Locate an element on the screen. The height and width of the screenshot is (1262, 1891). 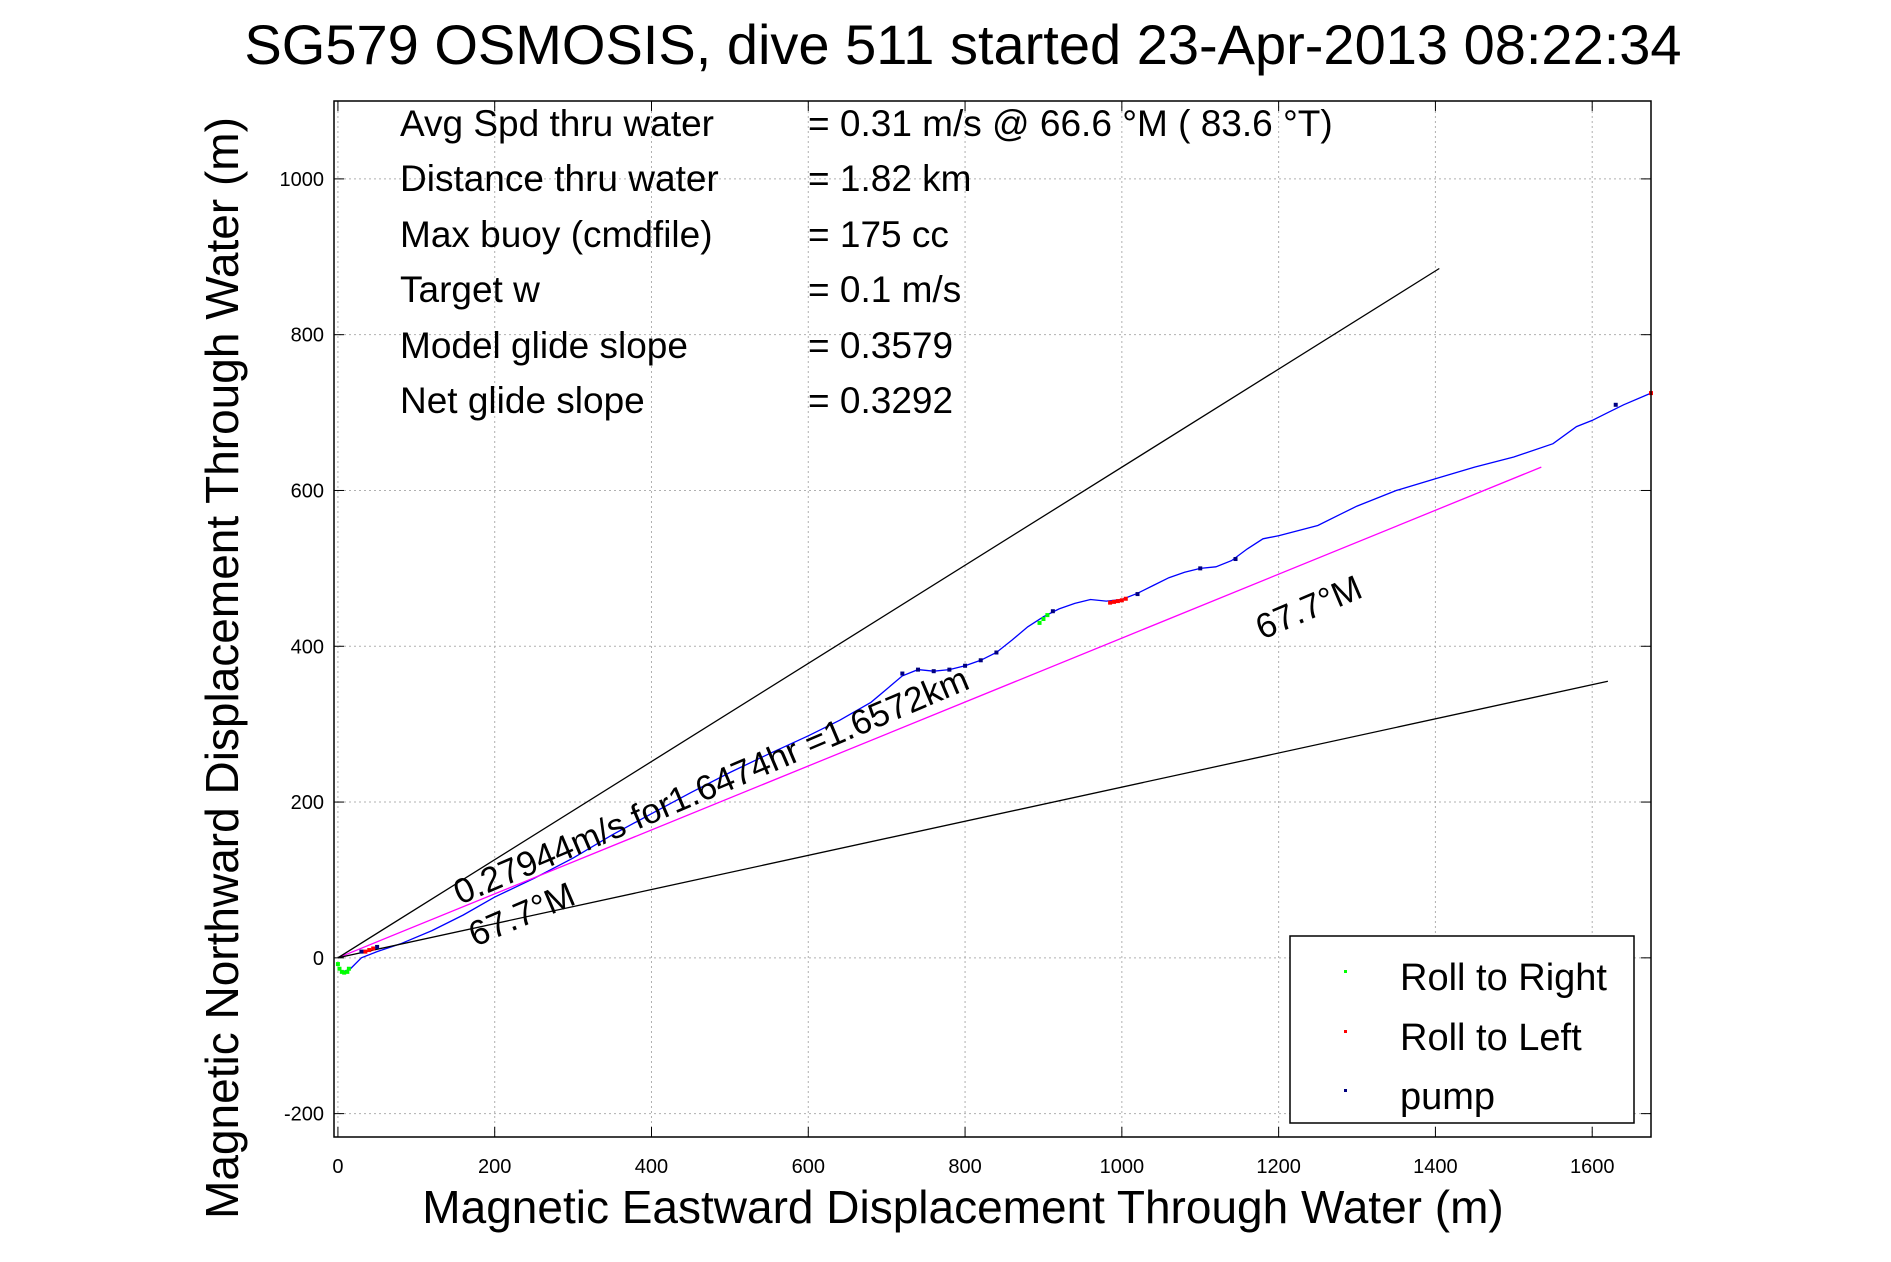
legend-marker-roll-right is located at coordinates (1345, 971).